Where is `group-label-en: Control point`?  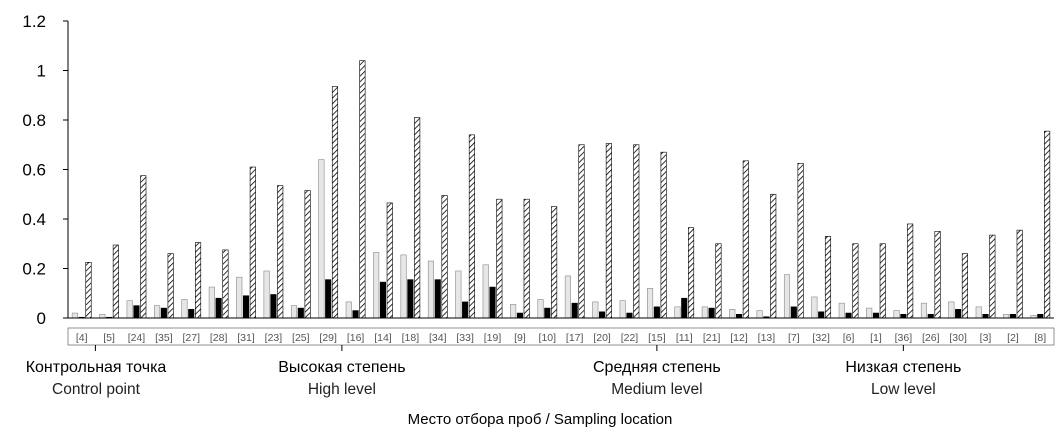 group-label-en: Control point is located at coordinates (96, 389).